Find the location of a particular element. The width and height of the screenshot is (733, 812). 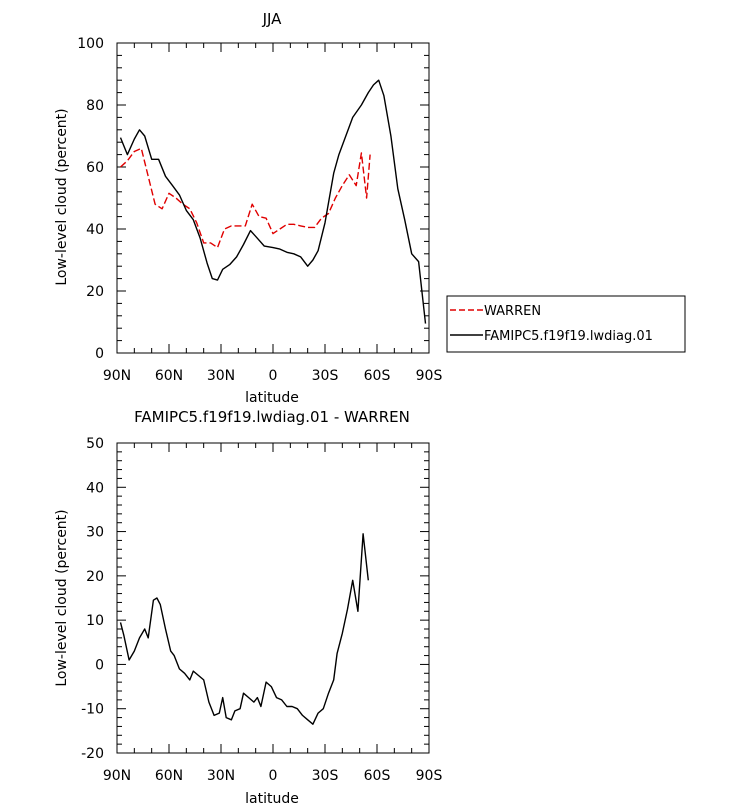

top-x-tick-label: 30N is located at coordinates (221, 376).